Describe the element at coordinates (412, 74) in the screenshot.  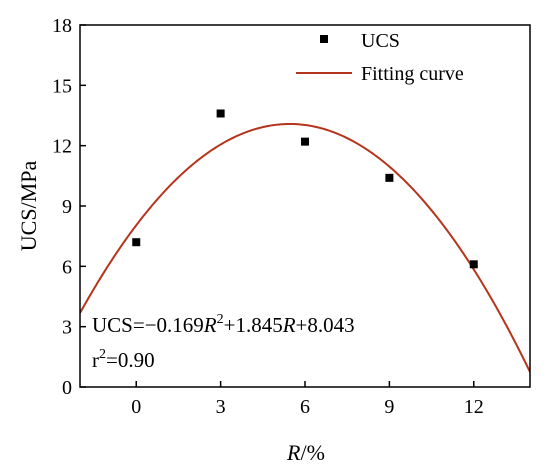
I see `legend-fit-label: Fitting curve` at that location.